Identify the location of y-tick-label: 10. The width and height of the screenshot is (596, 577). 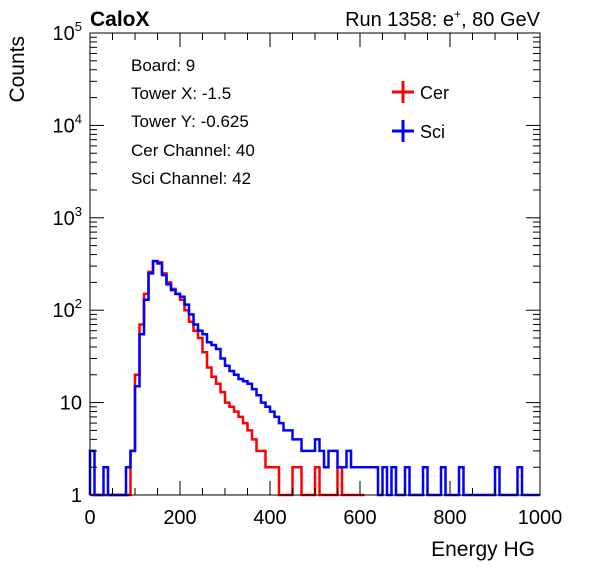
(71, 404).